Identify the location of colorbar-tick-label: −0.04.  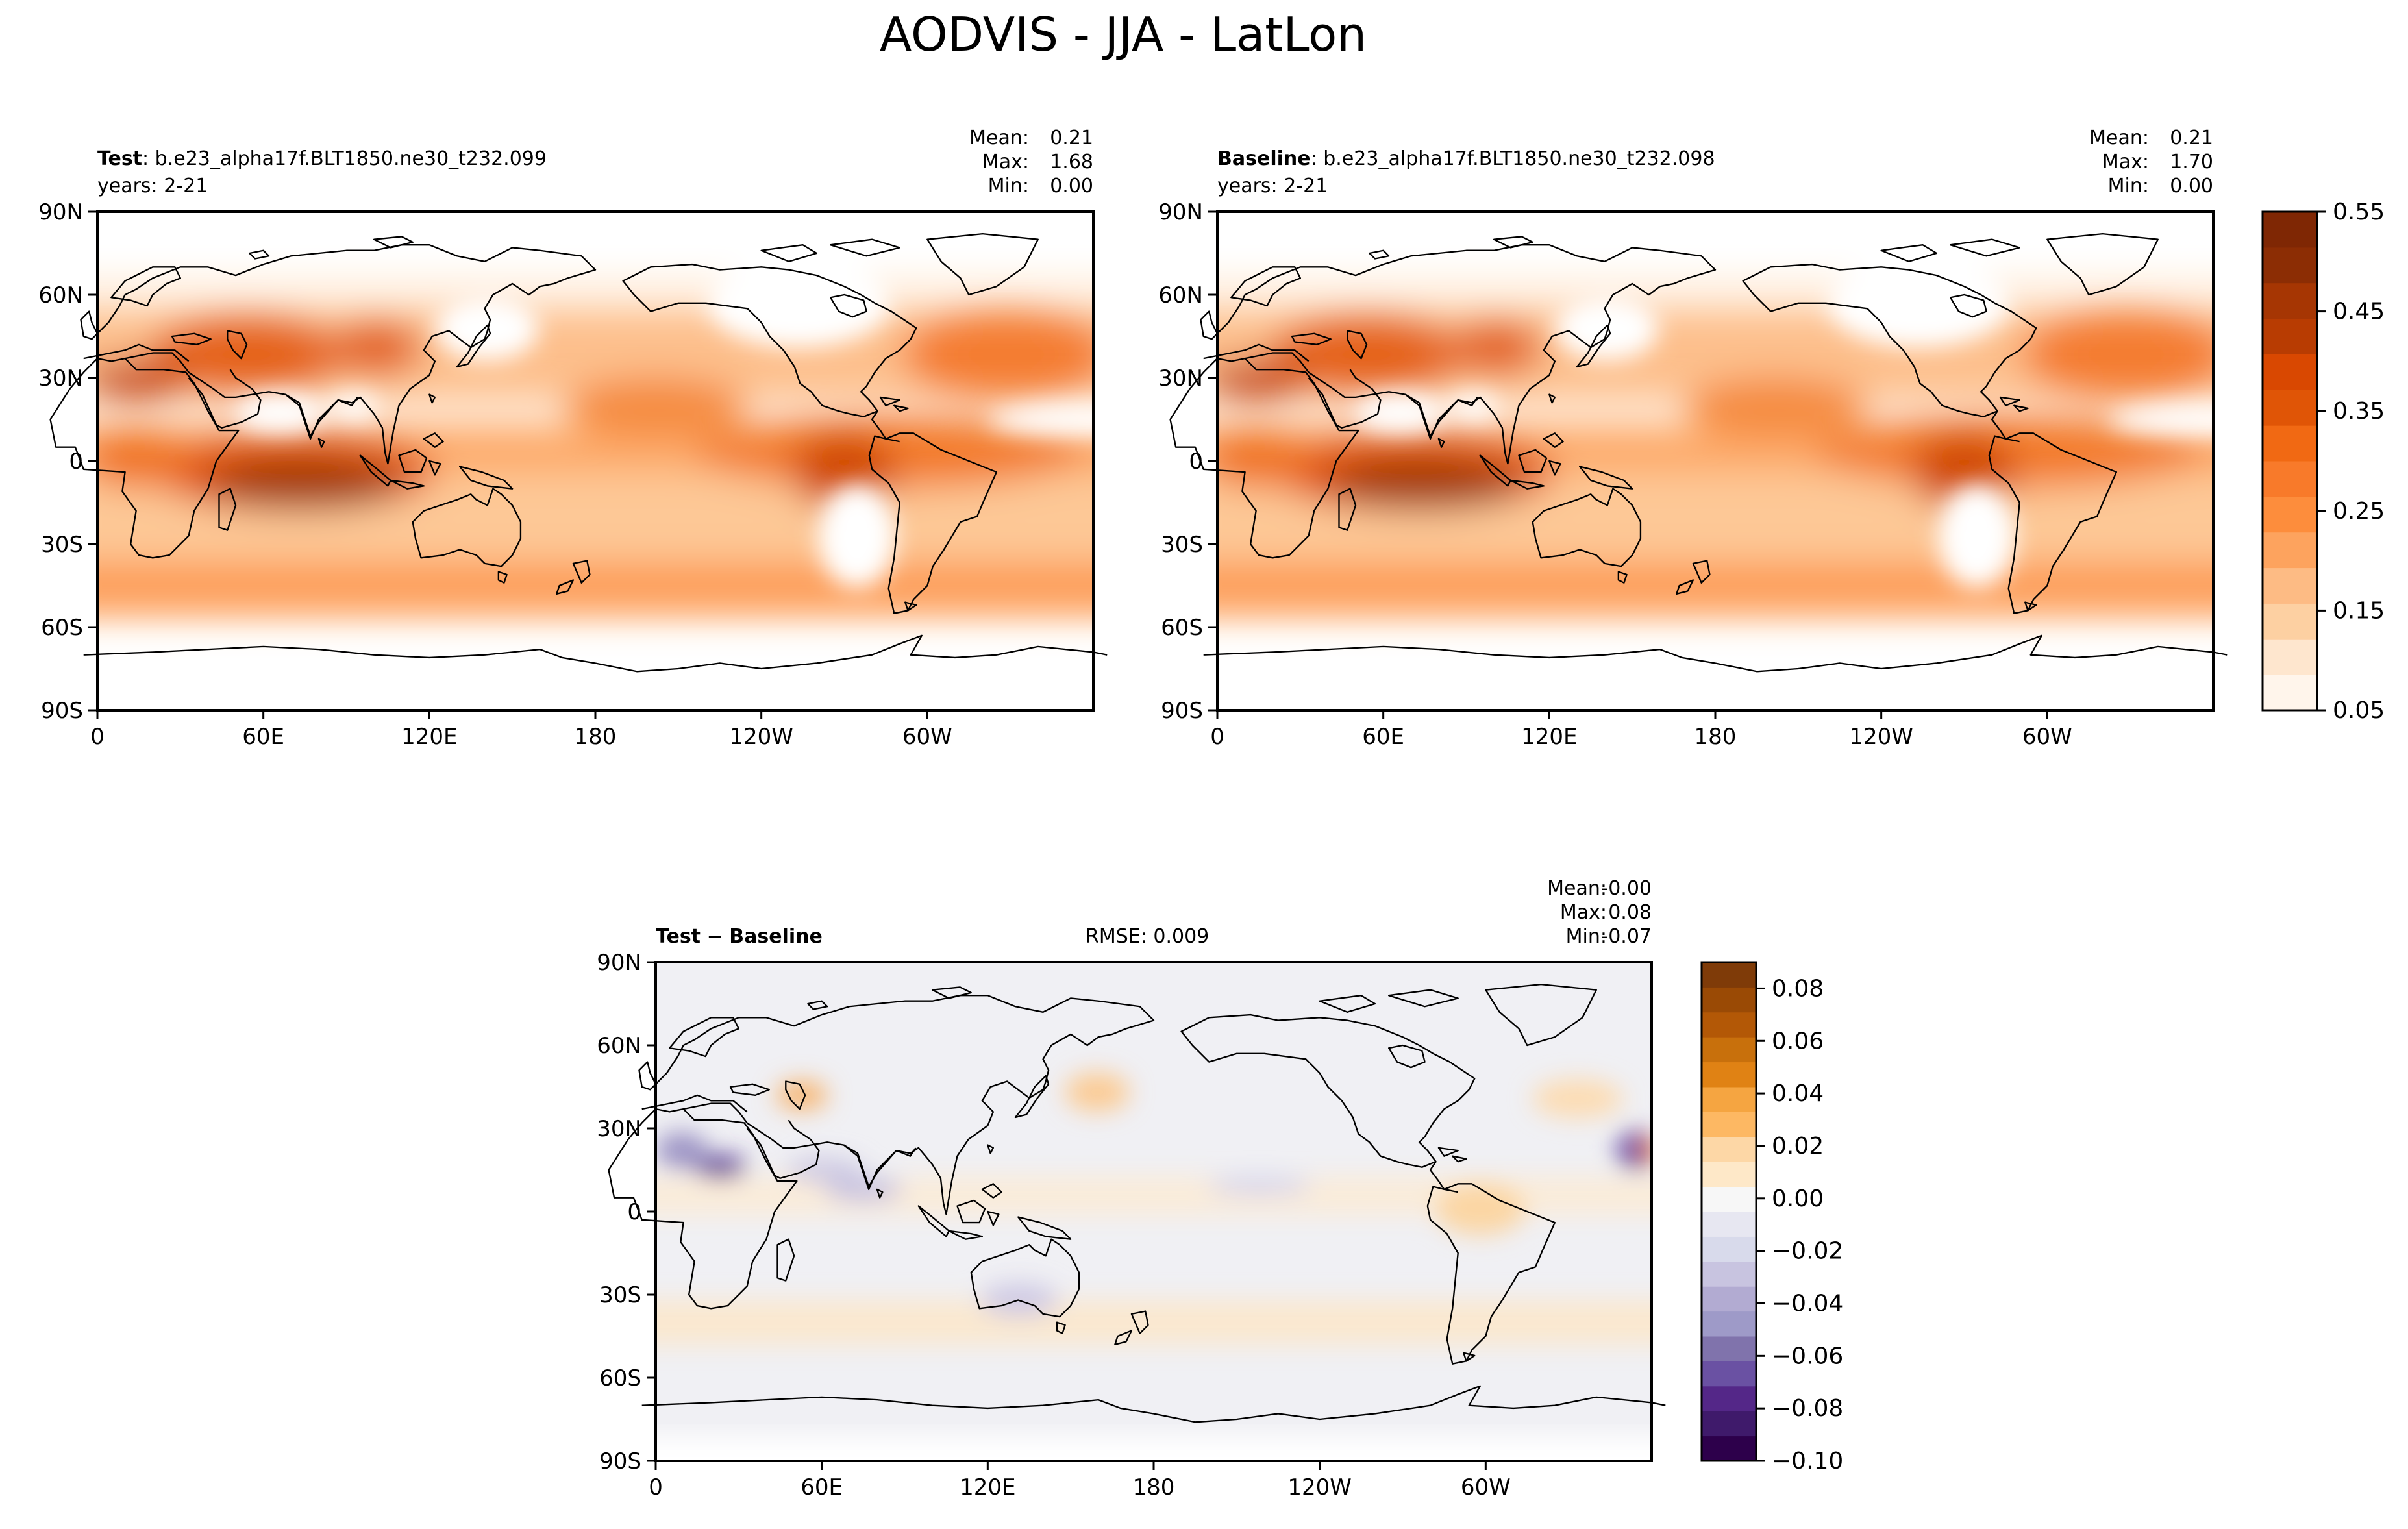
(1807, 1303).